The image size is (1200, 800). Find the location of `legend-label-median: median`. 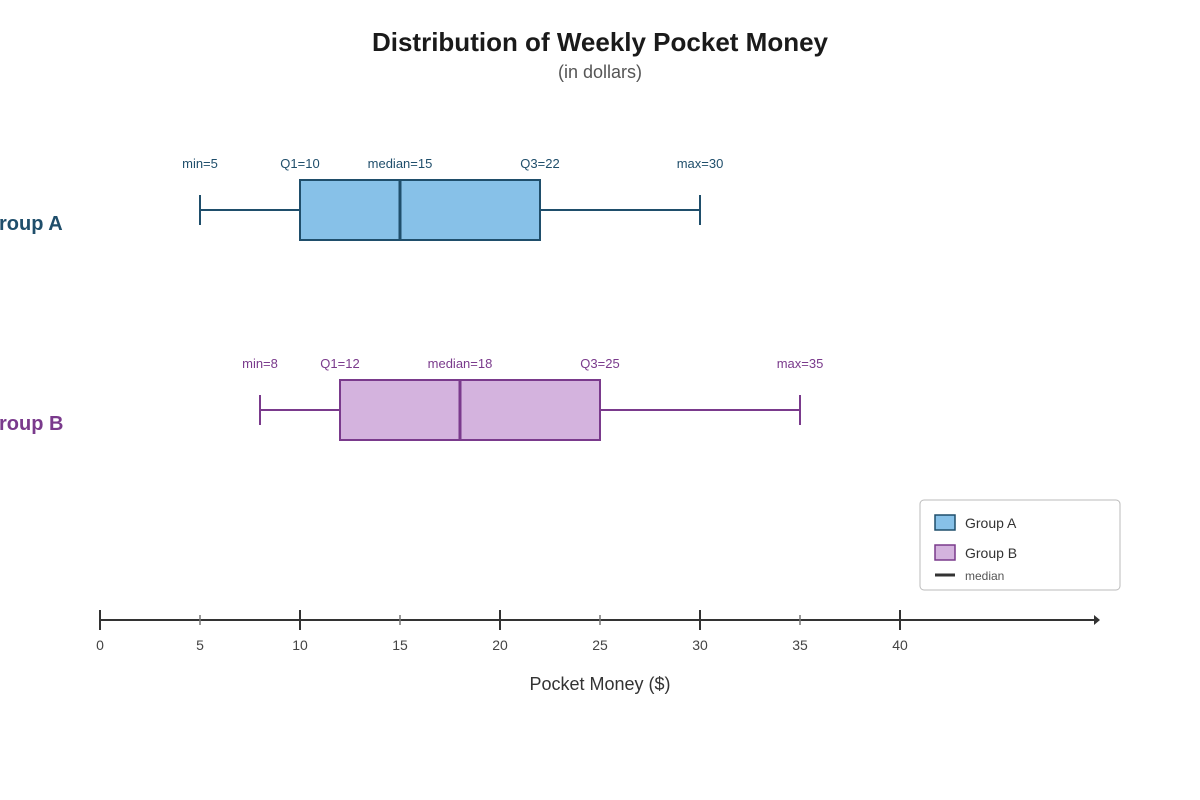

legend-label-median: median is located at coordinates (984, 576).